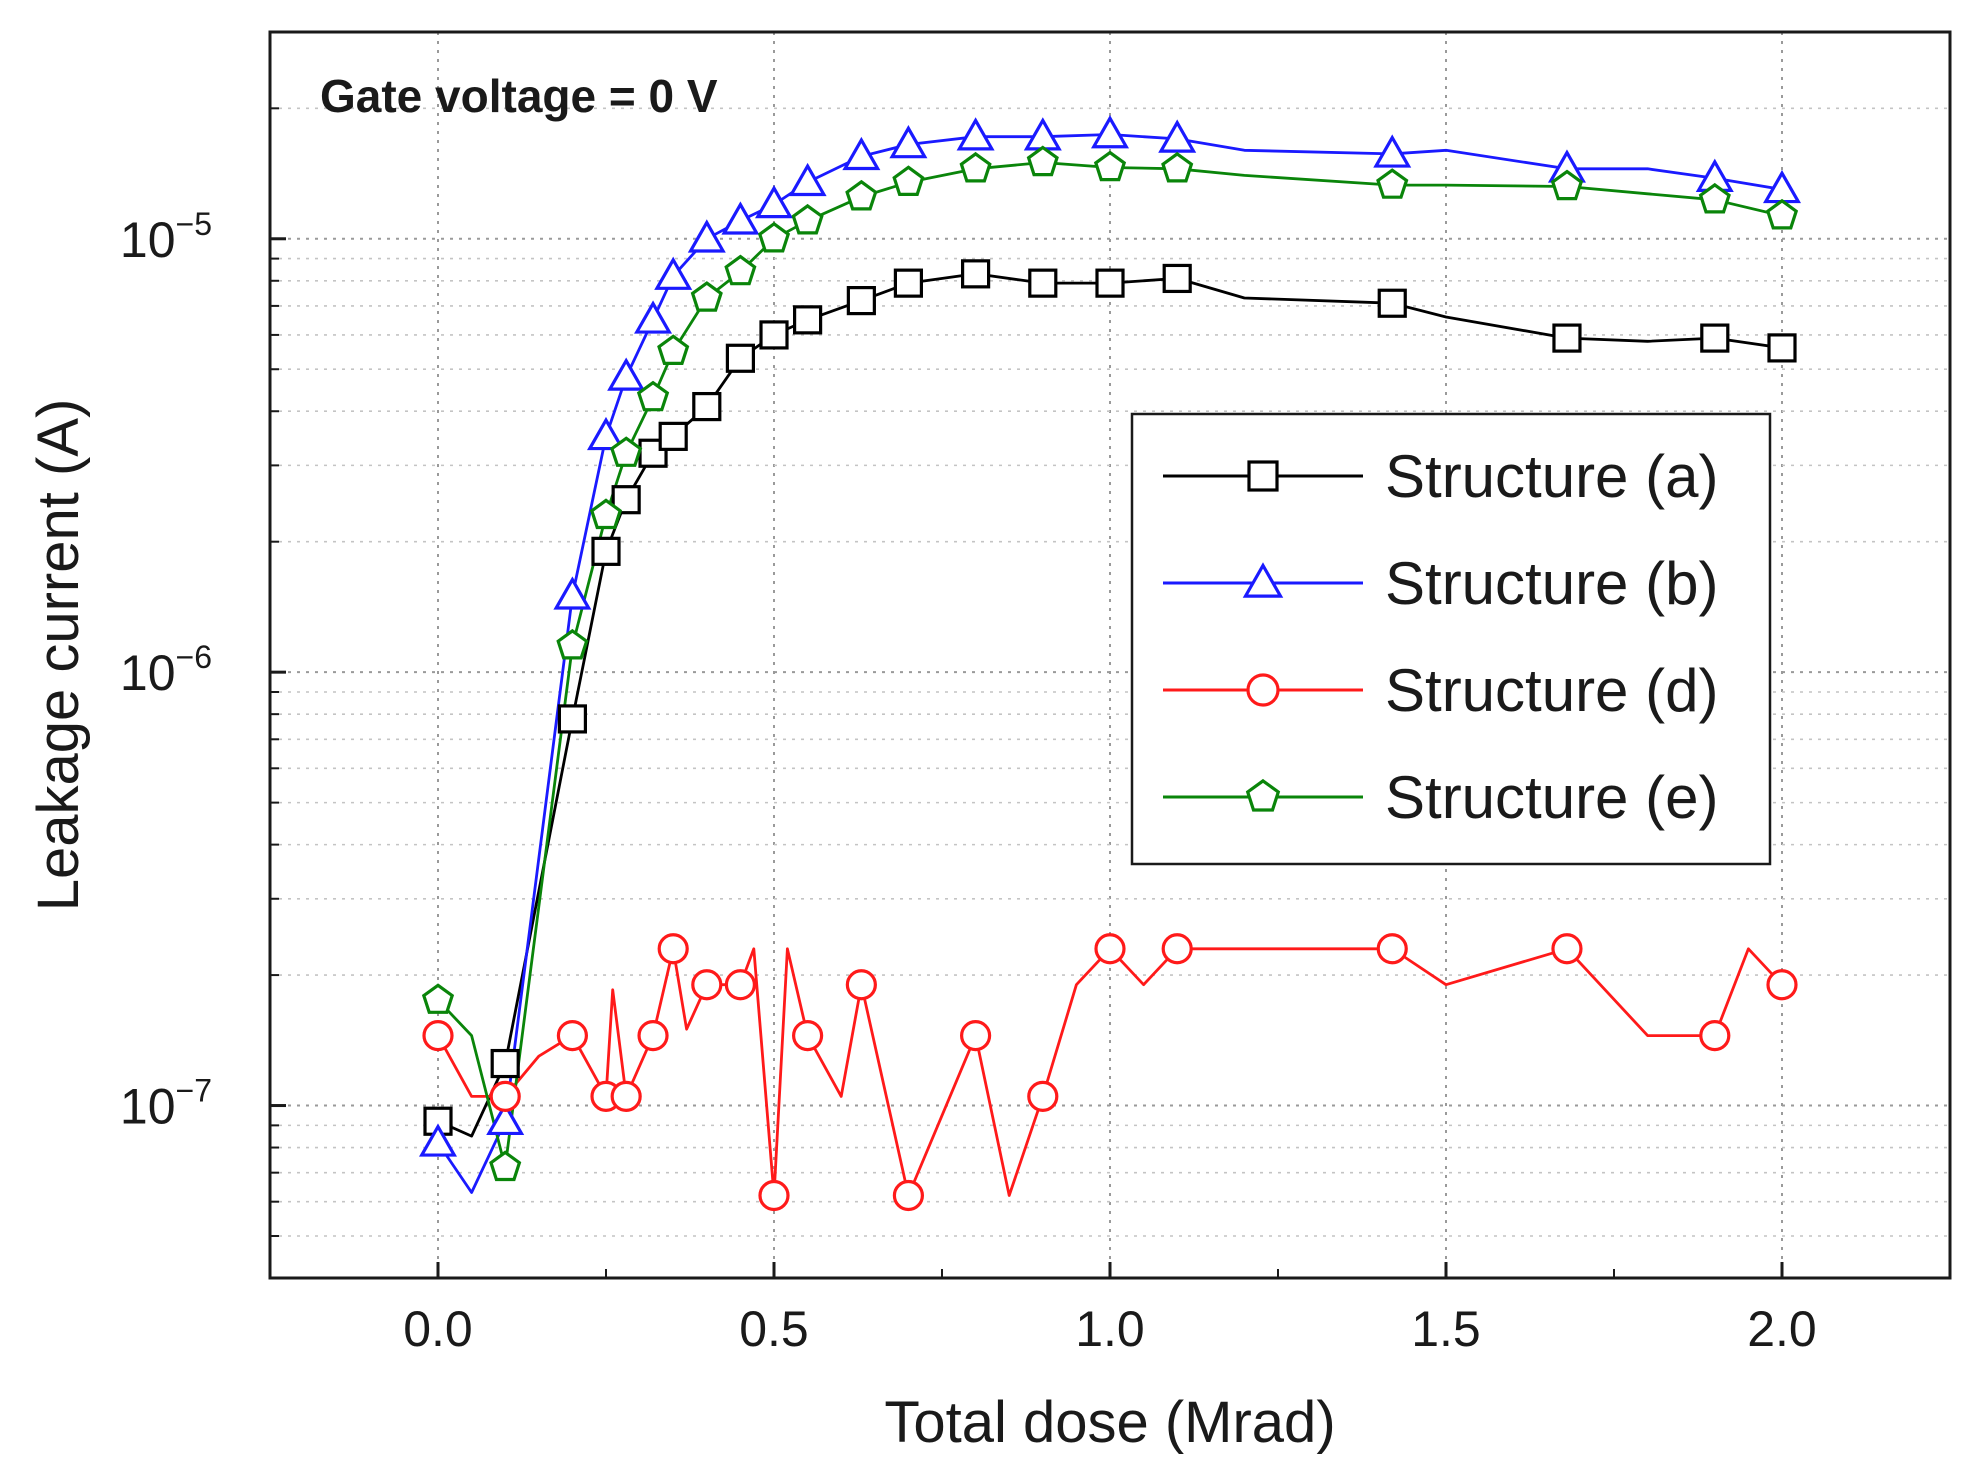 This screenshot has height=1466, width=1964. Describe the element at coordinates (1551, 690) in the screenshot. I see `legend-label: Structure (d)` at that location.